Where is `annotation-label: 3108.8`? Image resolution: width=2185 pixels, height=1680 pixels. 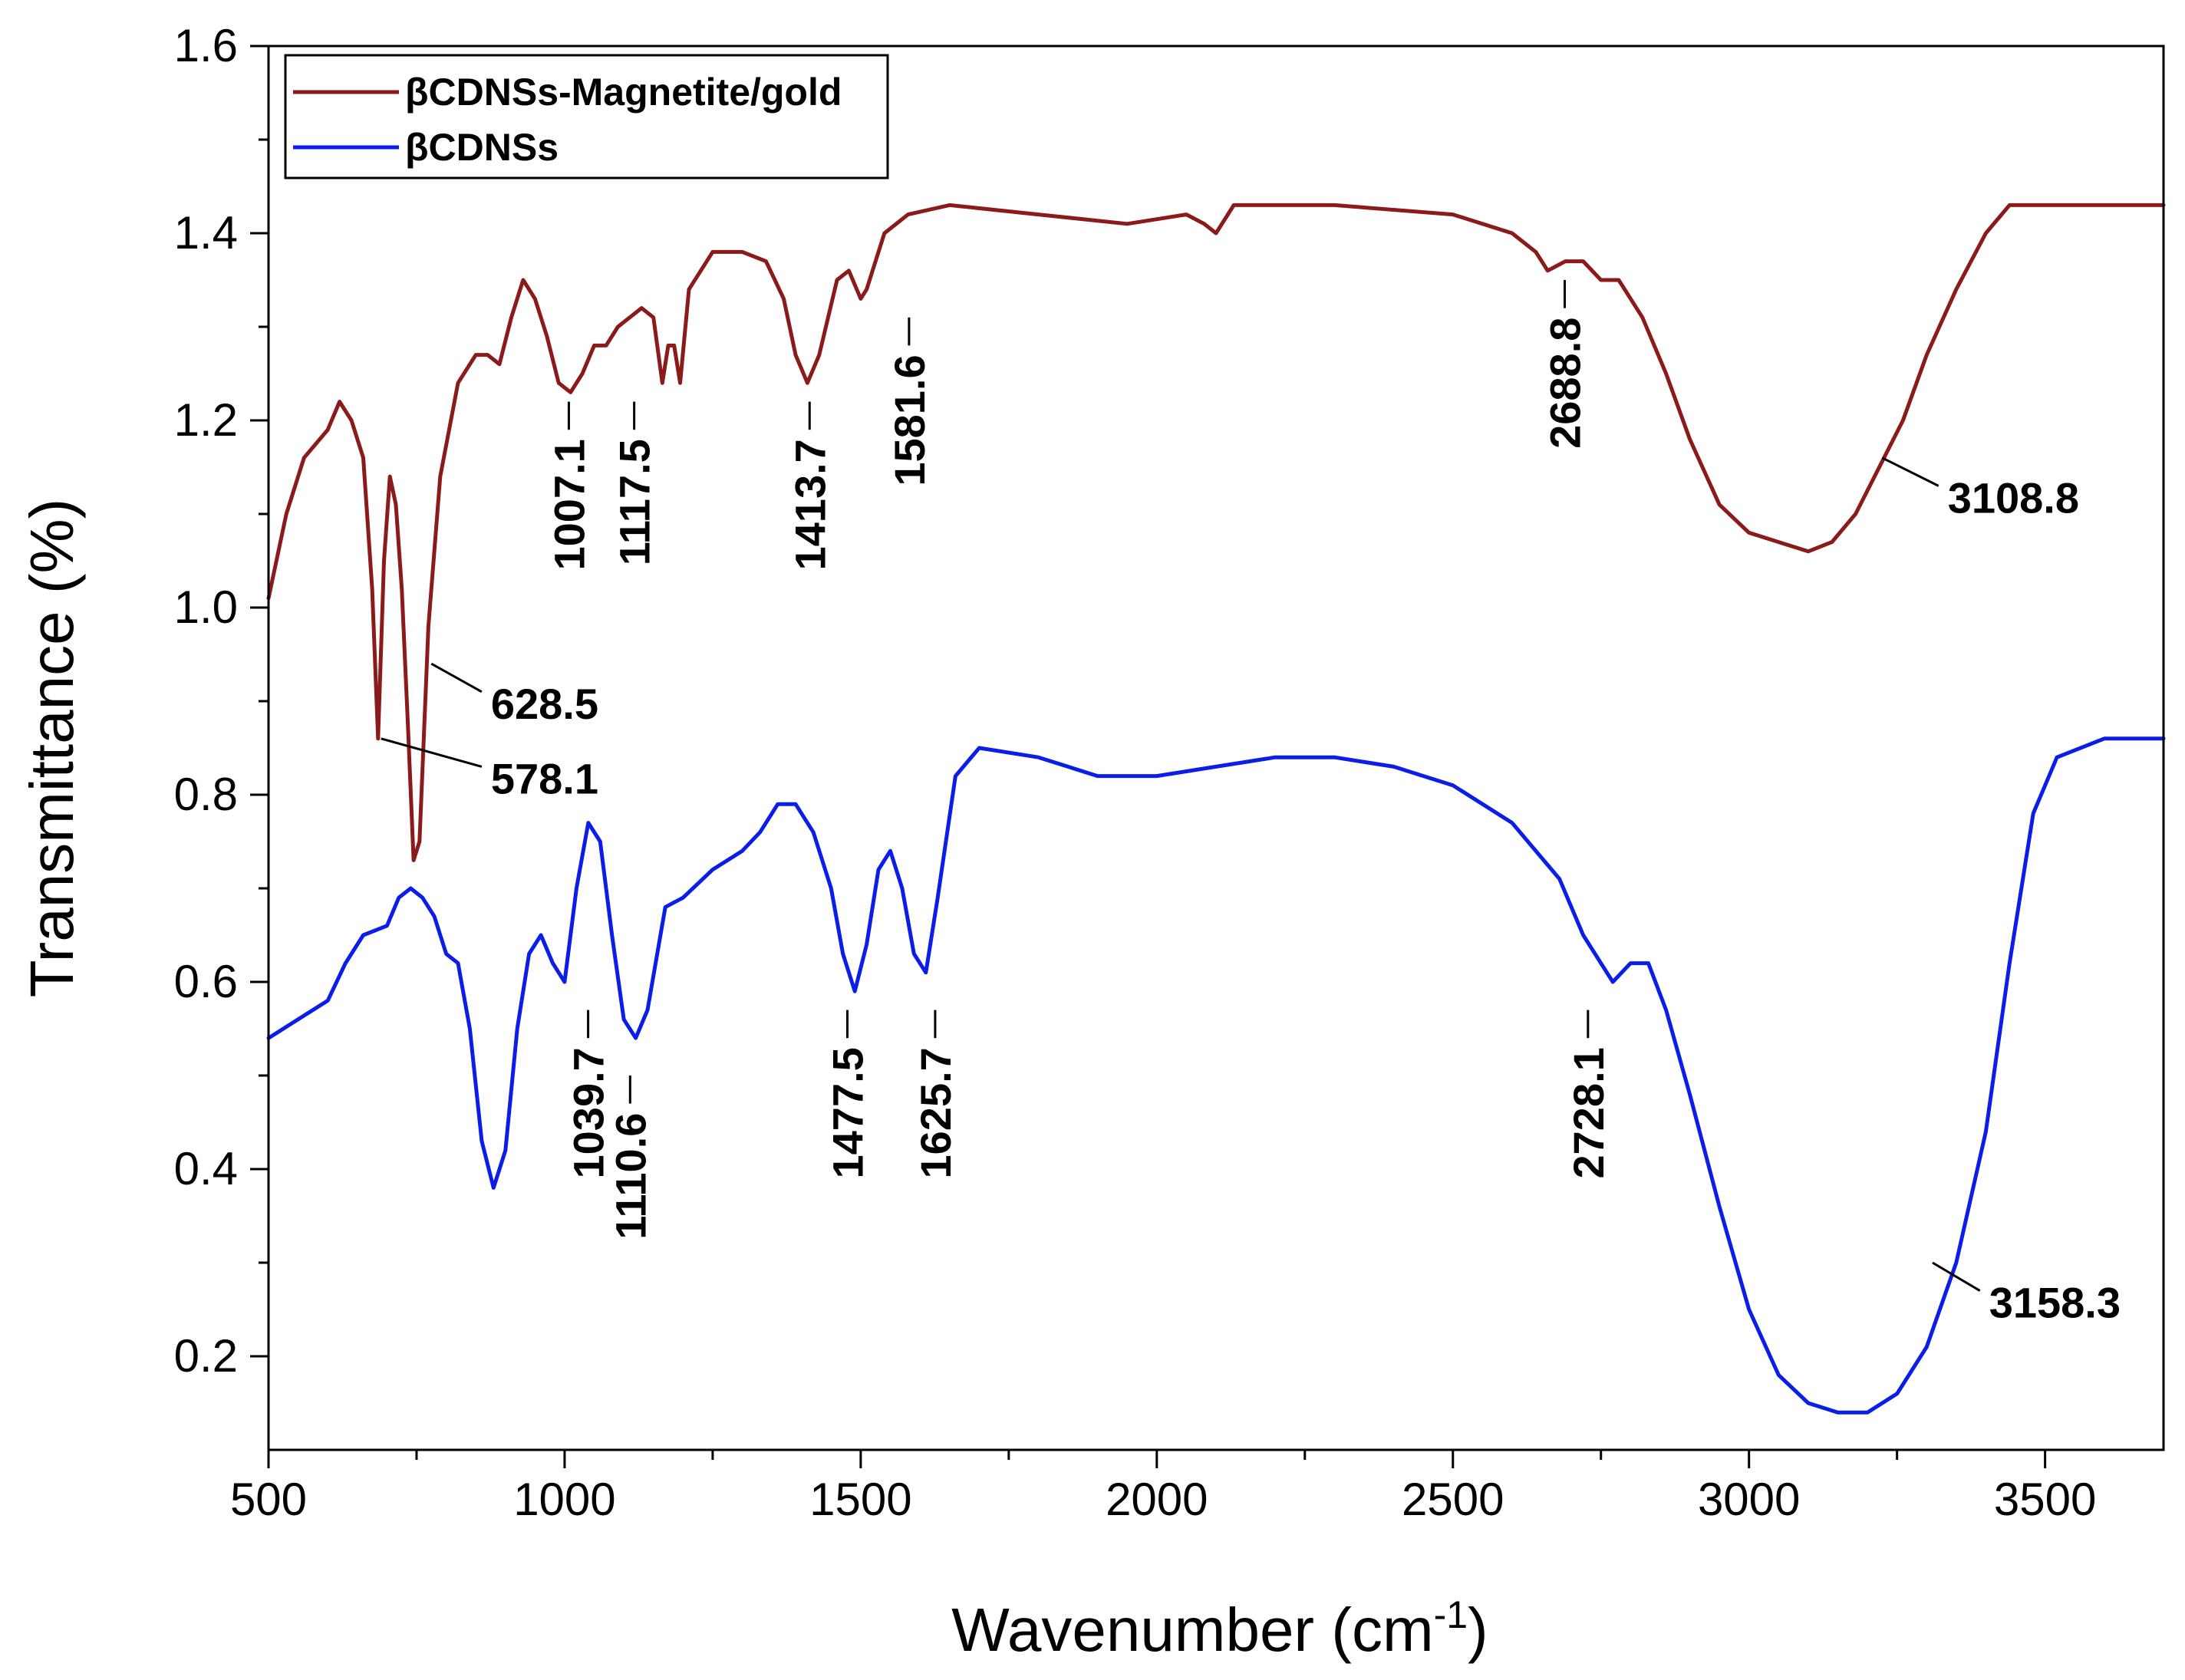
annotation-label: 3108.8 is located at coordinates (2013, 497).